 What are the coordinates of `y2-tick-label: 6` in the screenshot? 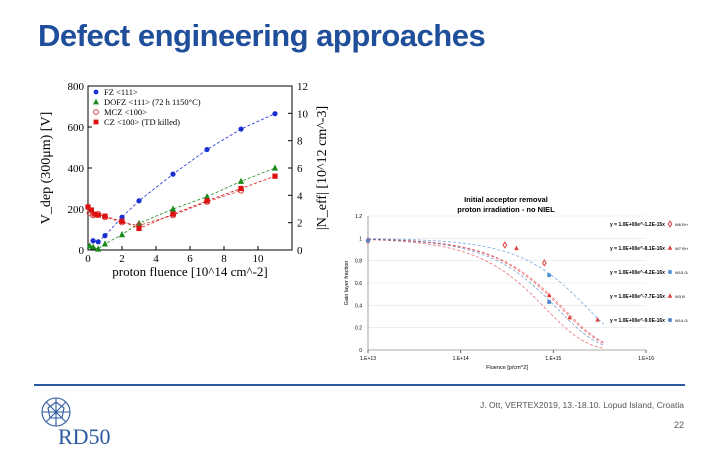 It's located at (300, 169).